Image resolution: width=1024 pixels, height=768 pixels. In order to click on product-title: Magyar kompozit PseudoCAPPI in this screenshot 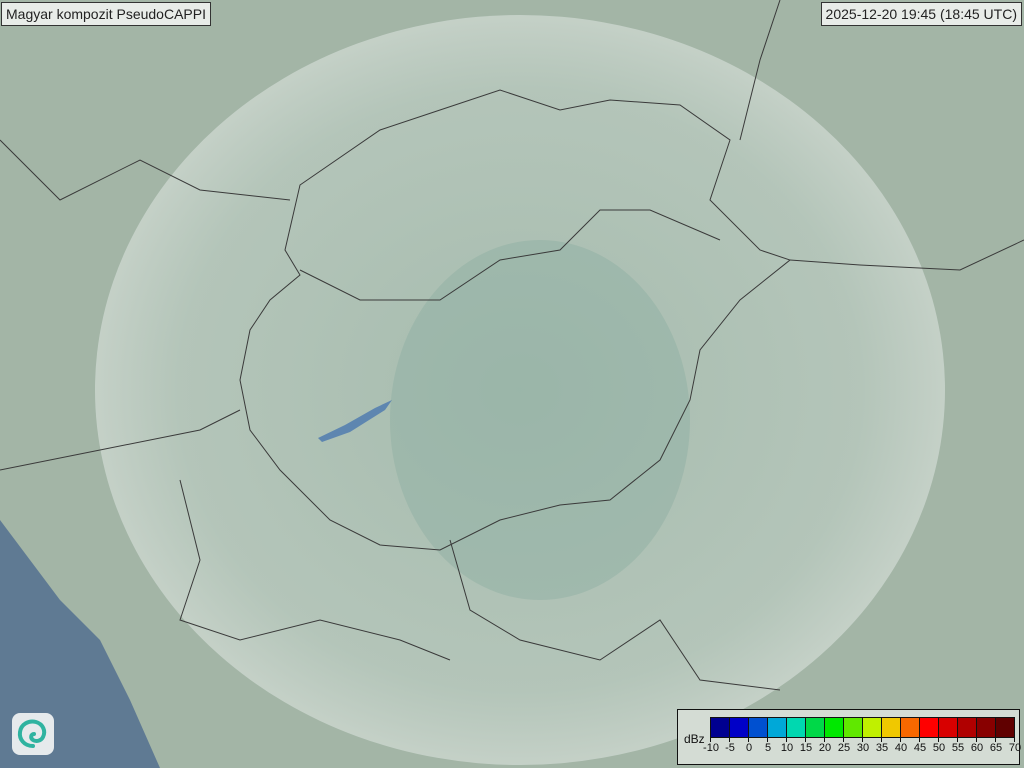, I will do `click(106, 14)`.